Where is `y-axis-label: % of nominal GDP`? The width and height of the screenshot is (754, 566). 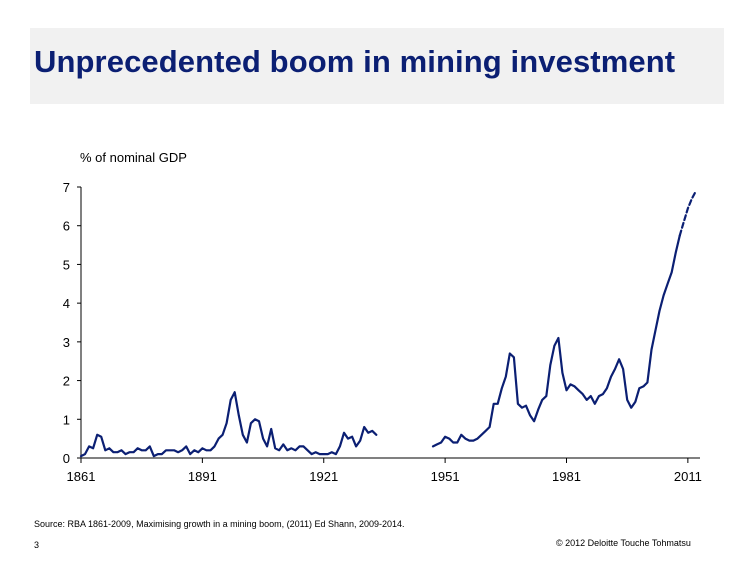
y-axis-label: % of nominal GDP is located at coordinates (133, 157).